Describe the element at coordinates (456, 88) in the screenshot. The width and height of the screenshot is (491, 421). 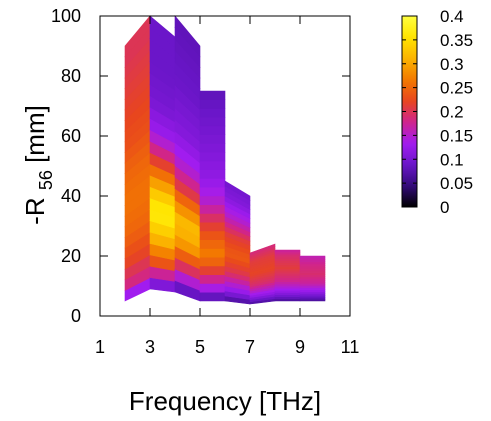
I see `colorbar-tick-label: 0.25` at that location.